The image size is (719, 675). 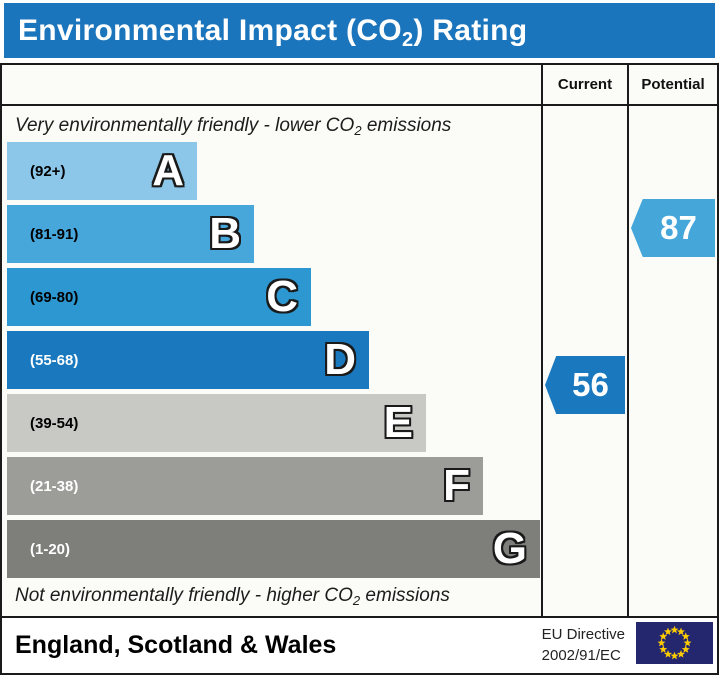 What do you see at coordinates (581, 655) in the screenshot?
I see `eu-directive-line2: 2002/91/EC` at bounding box center [581, 655].